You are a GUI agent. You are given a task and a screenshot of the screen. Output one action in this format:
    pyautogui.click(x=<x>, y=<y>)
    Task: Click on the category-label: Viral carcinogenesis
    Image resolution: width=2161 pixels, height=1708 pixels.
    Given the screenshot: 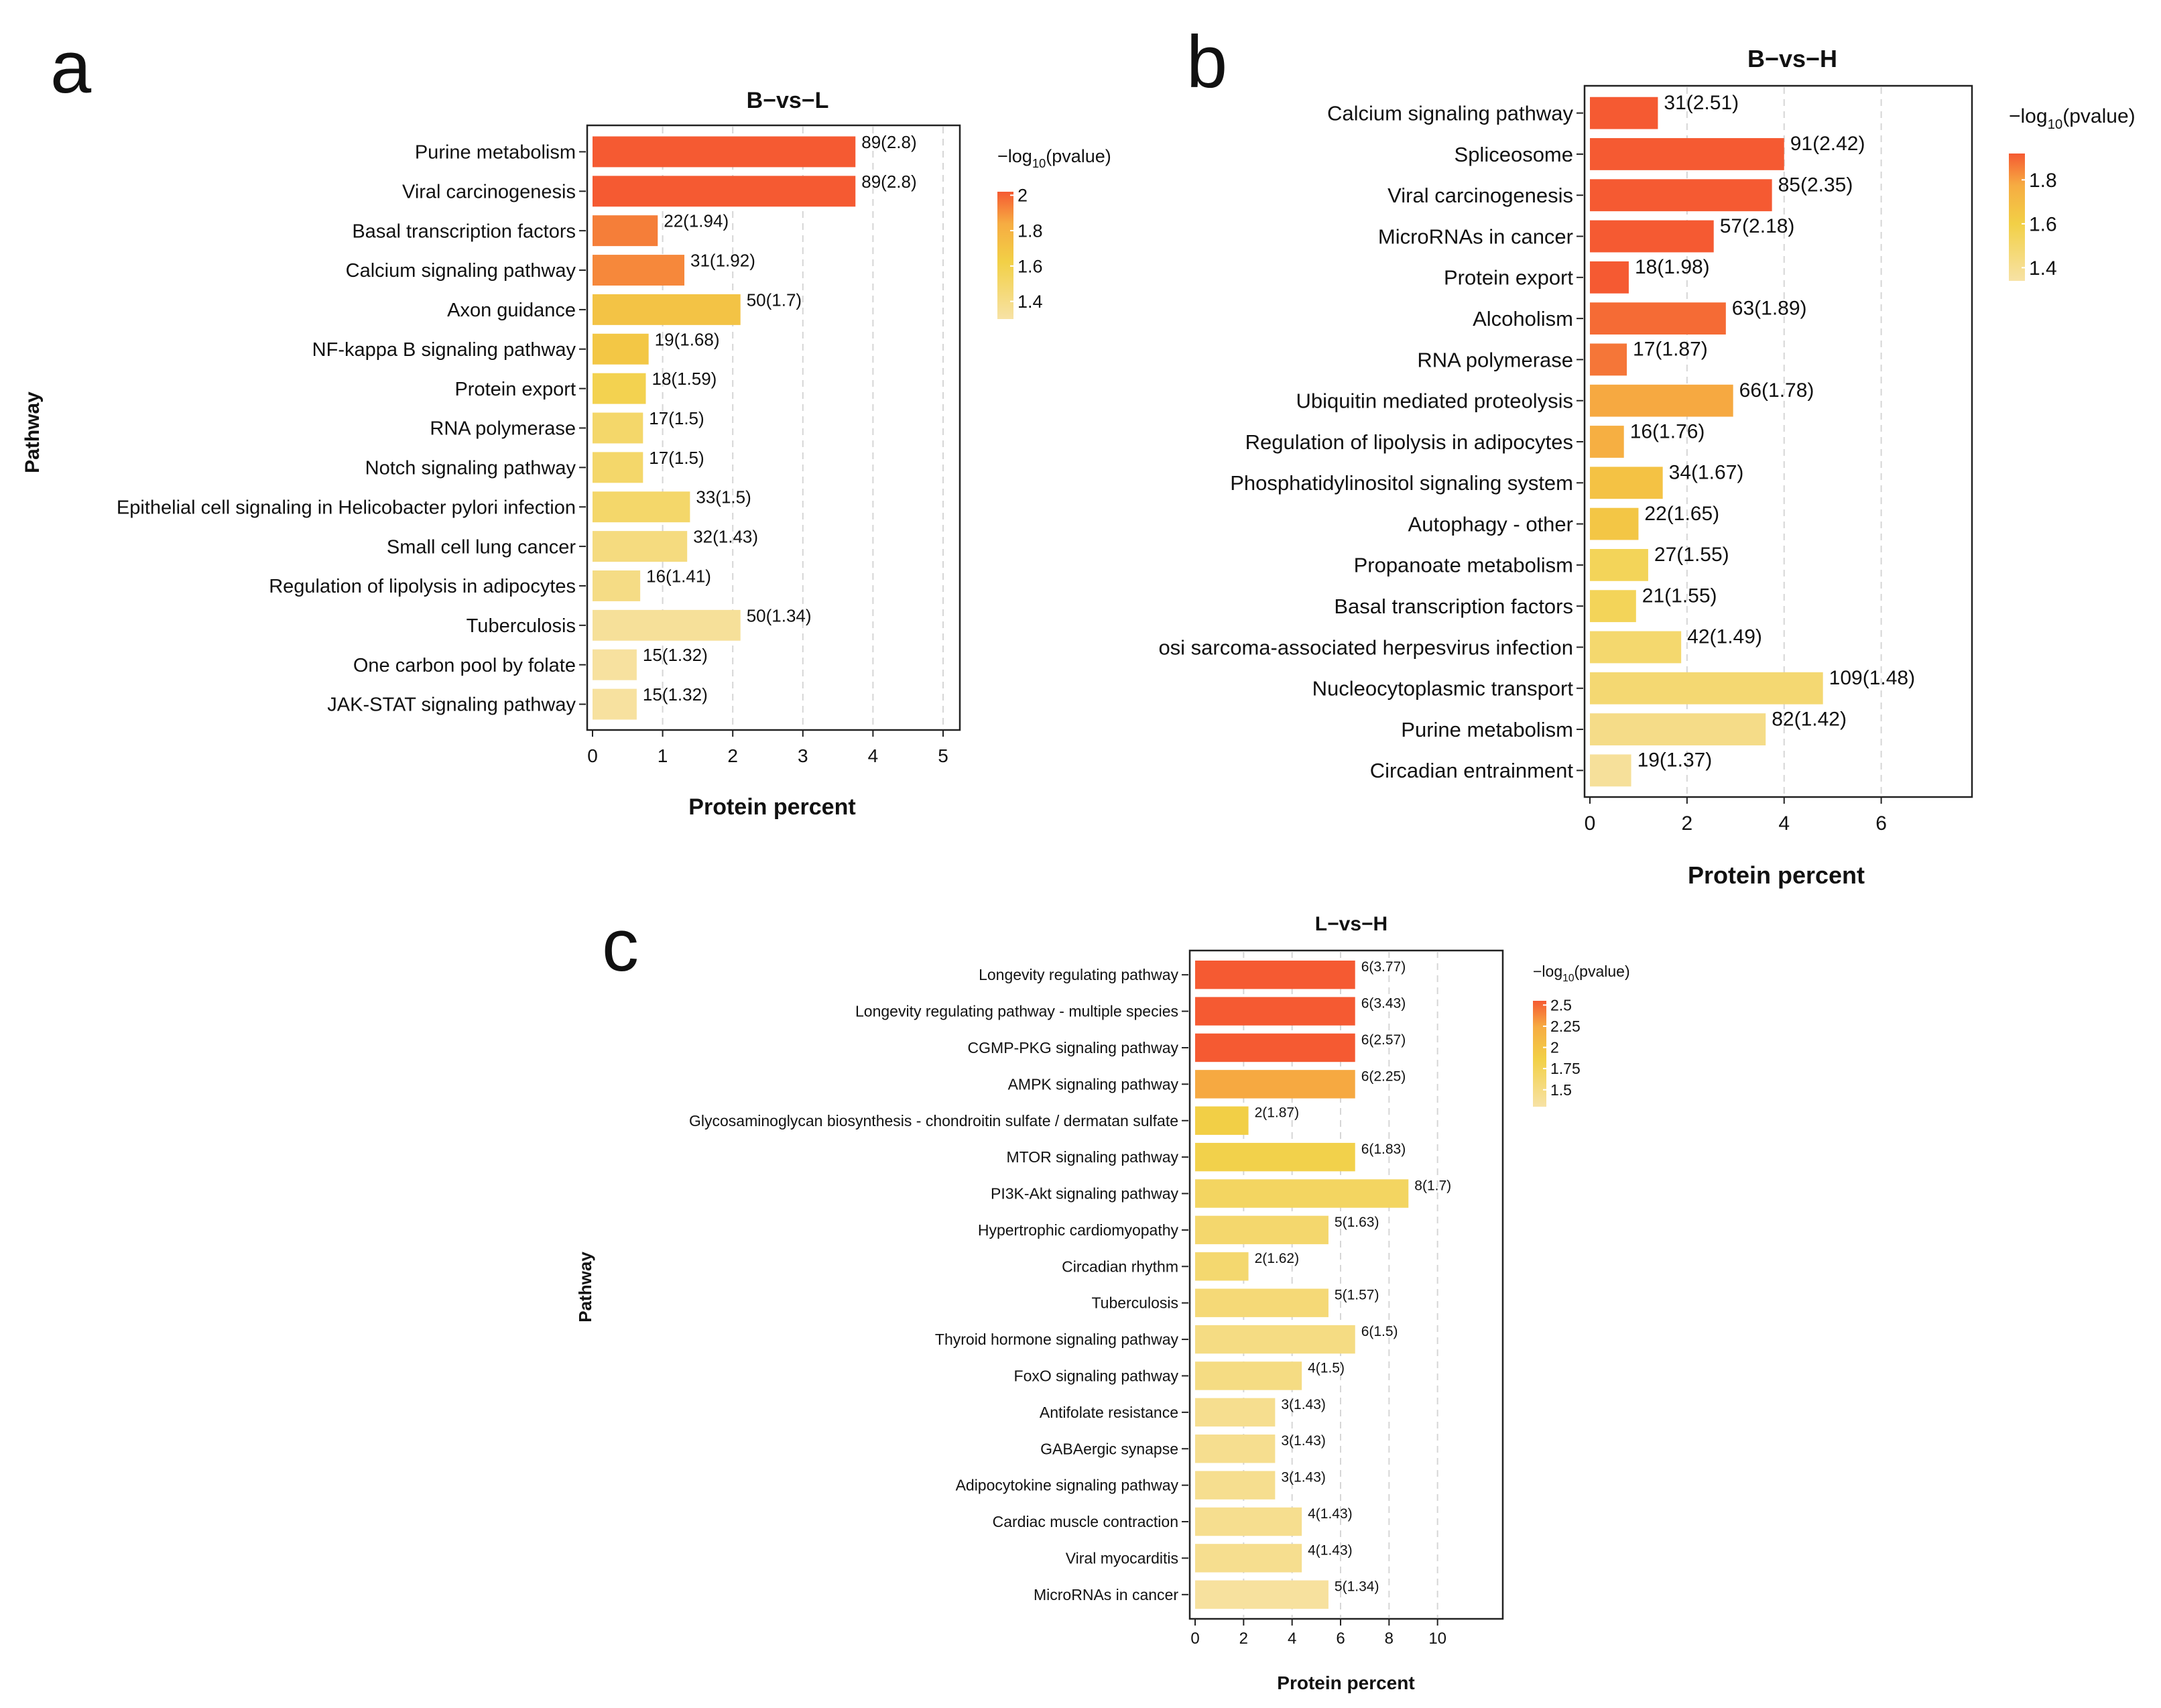 What is the action you would take?
    pyautogui.click(x=1480, y=195)
    